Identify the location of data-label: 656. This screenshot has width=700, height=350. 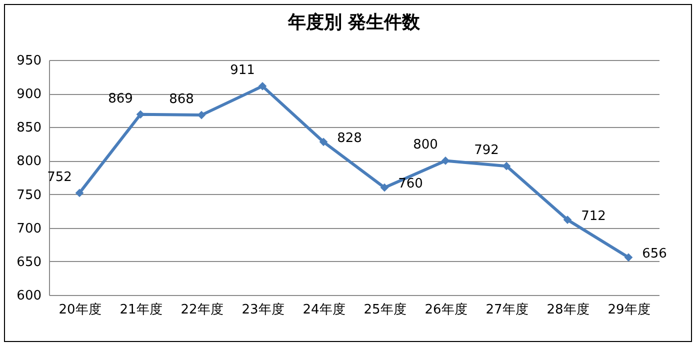
(654, 254).